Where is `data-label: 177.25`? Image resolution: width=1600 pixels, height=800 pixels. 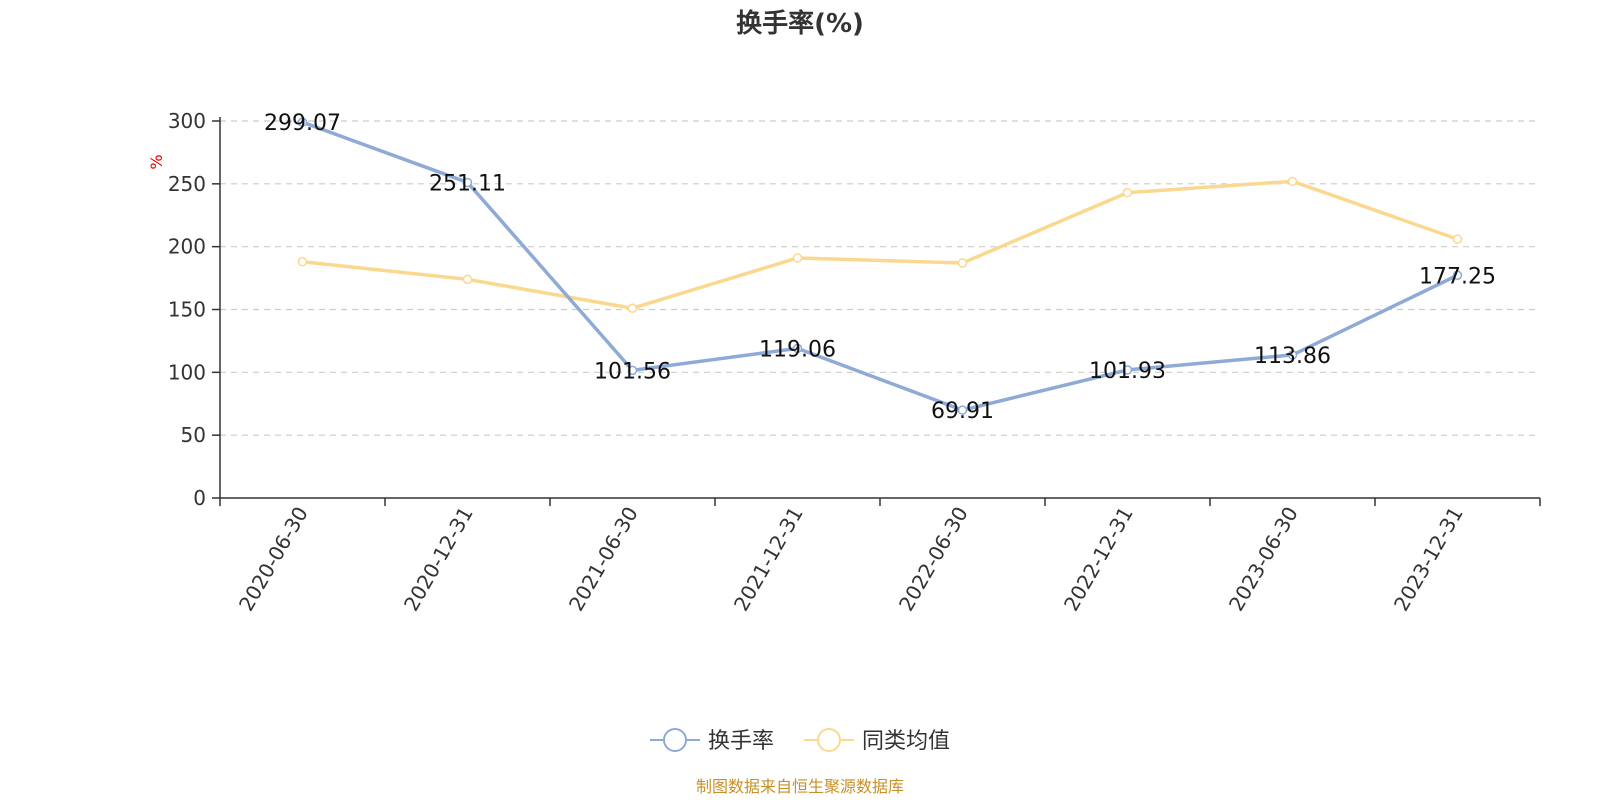 data-label: 177.25 is located at coordinates (1457, 276).